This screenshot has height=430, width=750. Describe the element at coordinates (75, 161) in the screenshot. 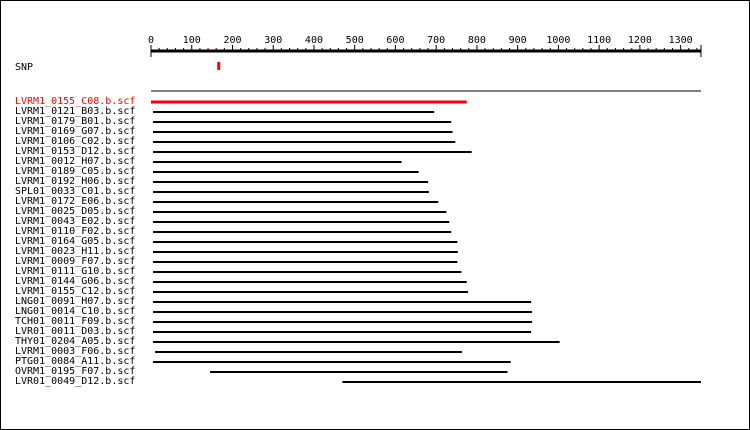

I see `read-label: LVRM1_0012_H07.b.scf` at that location.